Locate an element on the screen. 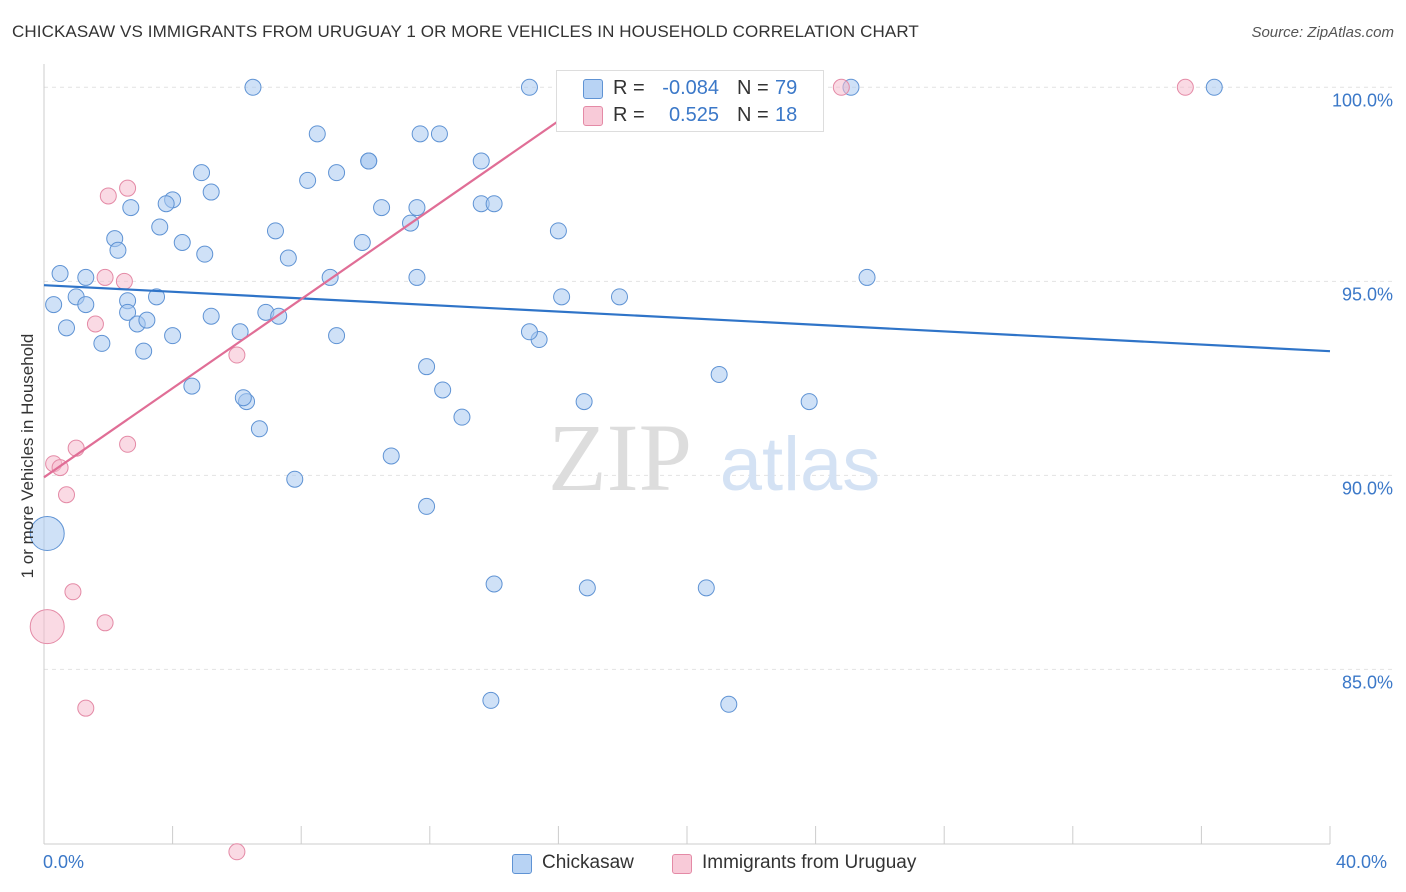 The height and width of the screenshot is (892, 1406). legend-r-value: -0.084 is located at coordinates (690, 88).